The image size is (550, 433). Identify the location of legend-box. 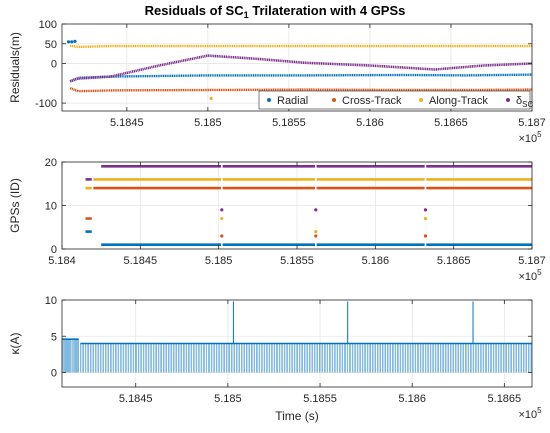
(394, 100).